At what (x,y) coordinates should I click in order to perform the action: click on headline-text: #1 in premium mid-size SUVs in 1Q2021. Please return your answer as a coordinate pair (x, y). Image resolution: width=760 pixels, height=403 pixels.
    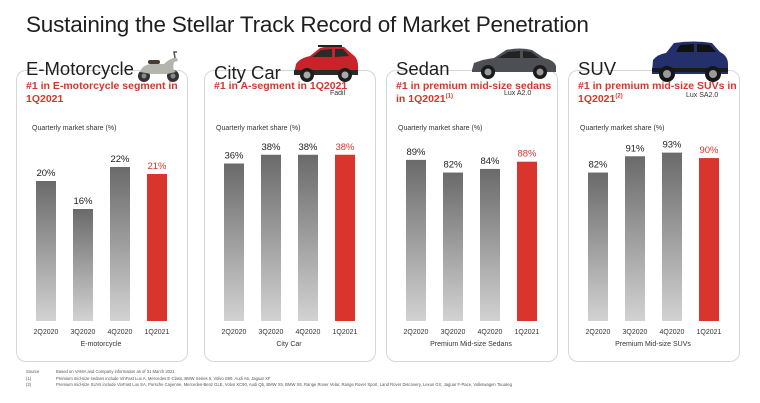
    Looking at the image, I should click on (657, 92).